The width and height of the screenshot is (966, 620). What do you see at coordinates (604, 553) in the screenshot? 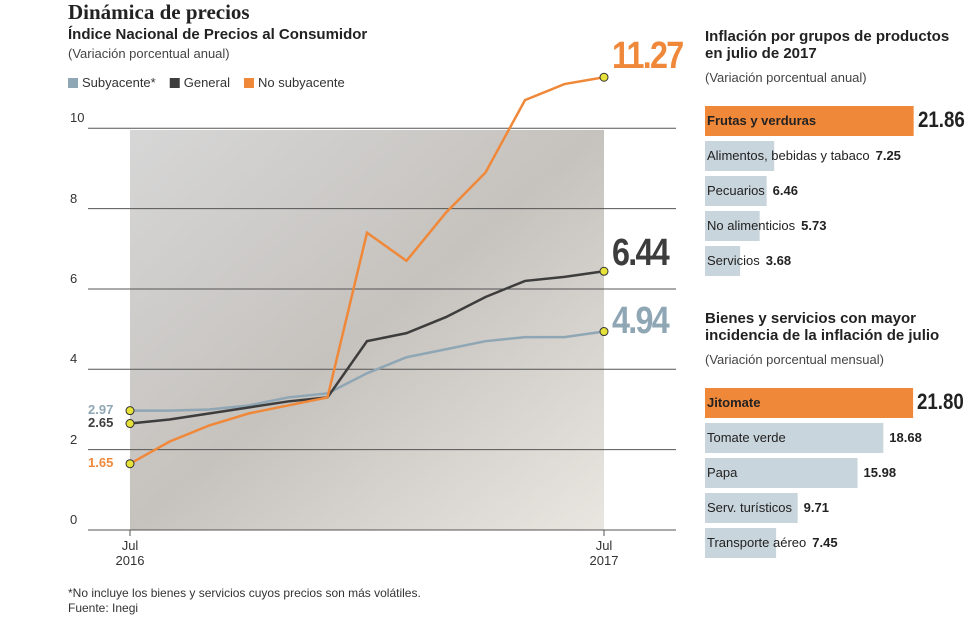
I see `x-tick-label: Jul 2017` at bounding box center [604, 553].